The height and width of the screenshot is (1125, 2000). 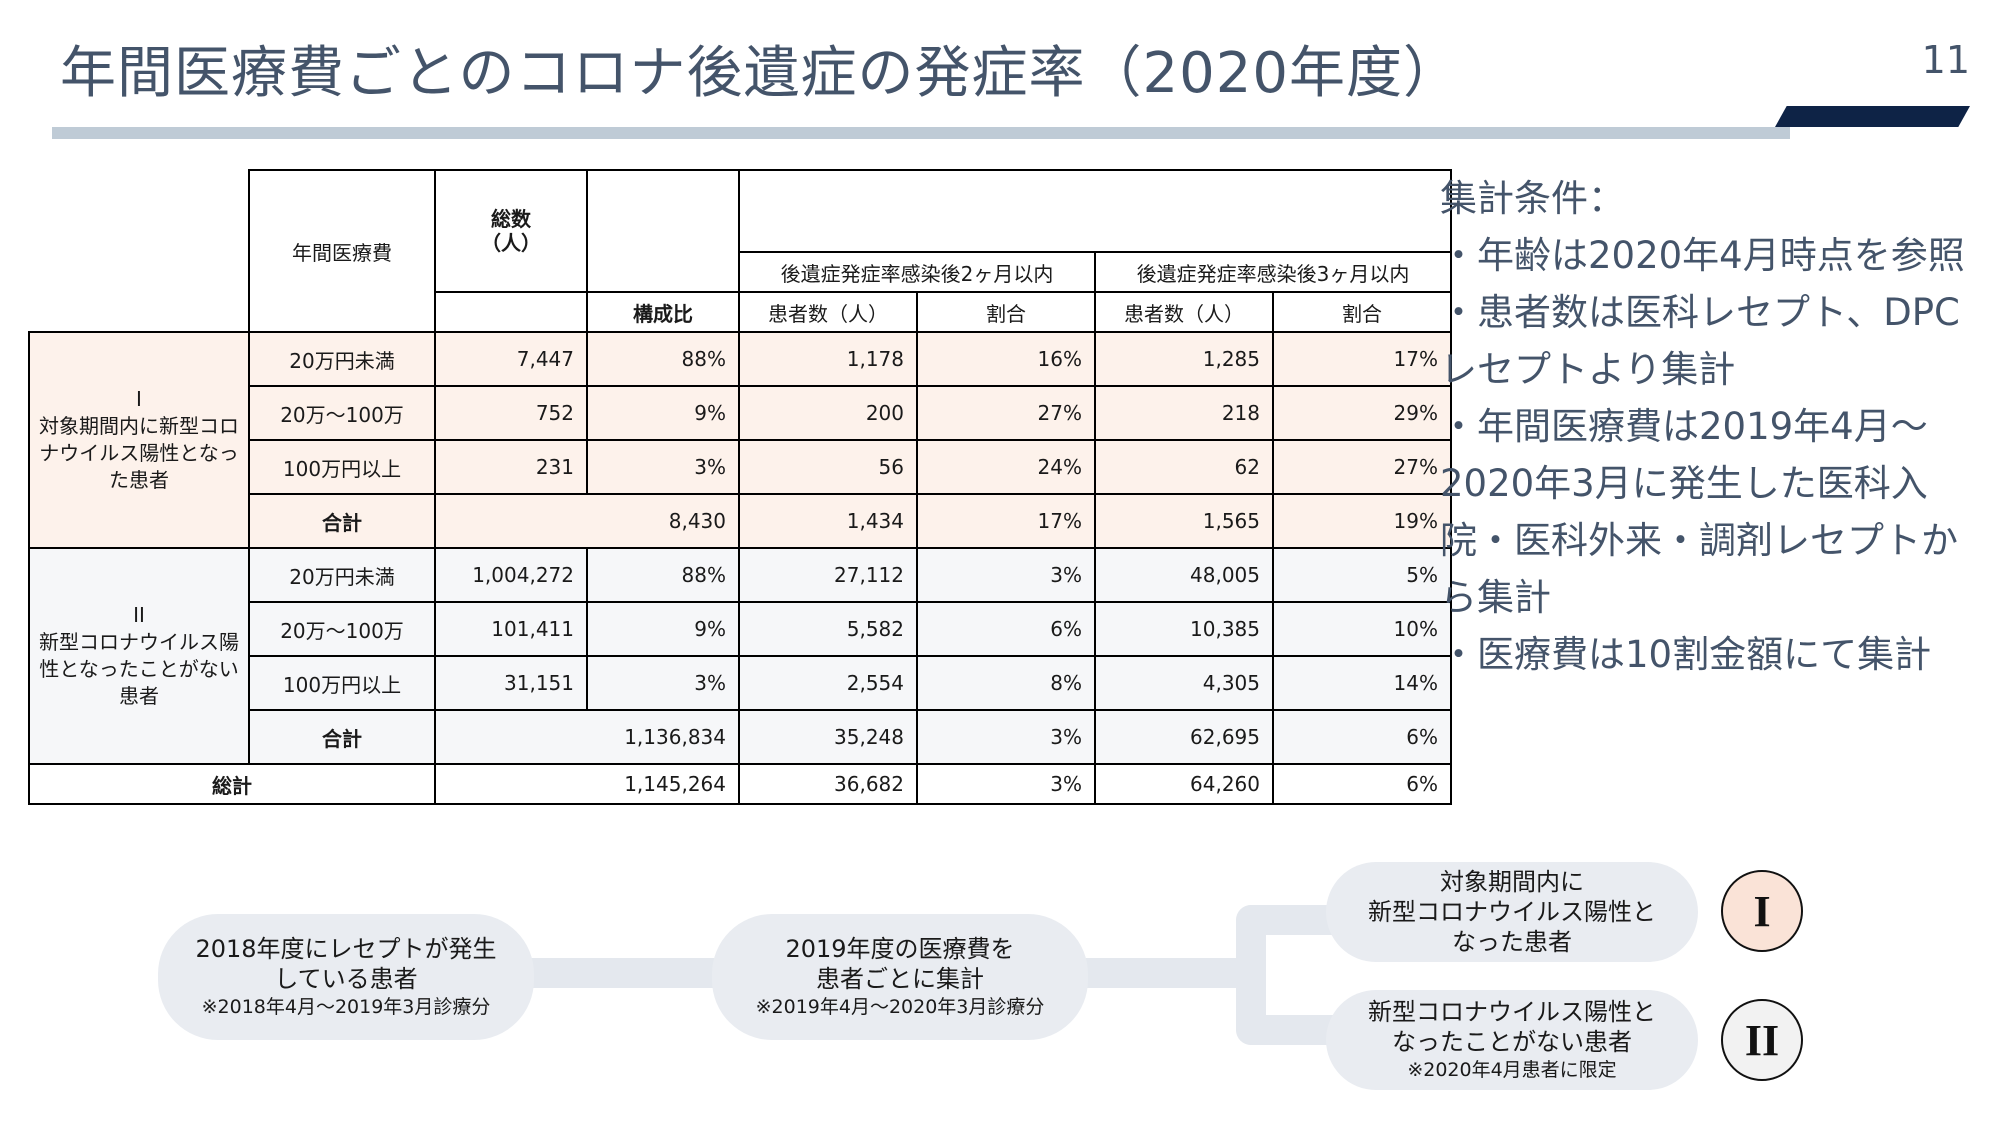 I want to click on group-badge-2: II, so click(x=1762, y=1040).